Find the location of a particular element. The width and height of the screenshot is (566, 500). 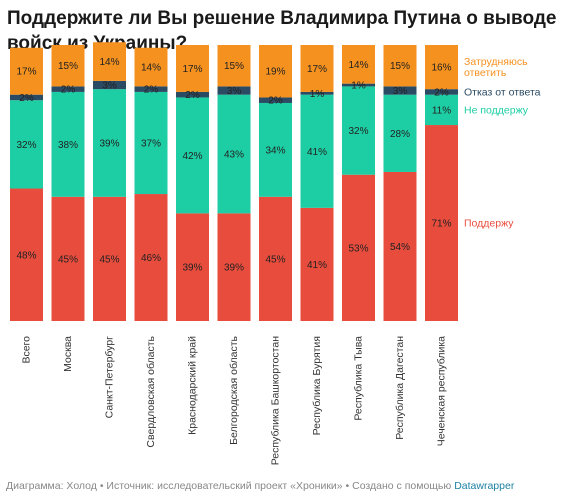

bar-отказ-от-ответа-10 is located at coordinates (441, 92).